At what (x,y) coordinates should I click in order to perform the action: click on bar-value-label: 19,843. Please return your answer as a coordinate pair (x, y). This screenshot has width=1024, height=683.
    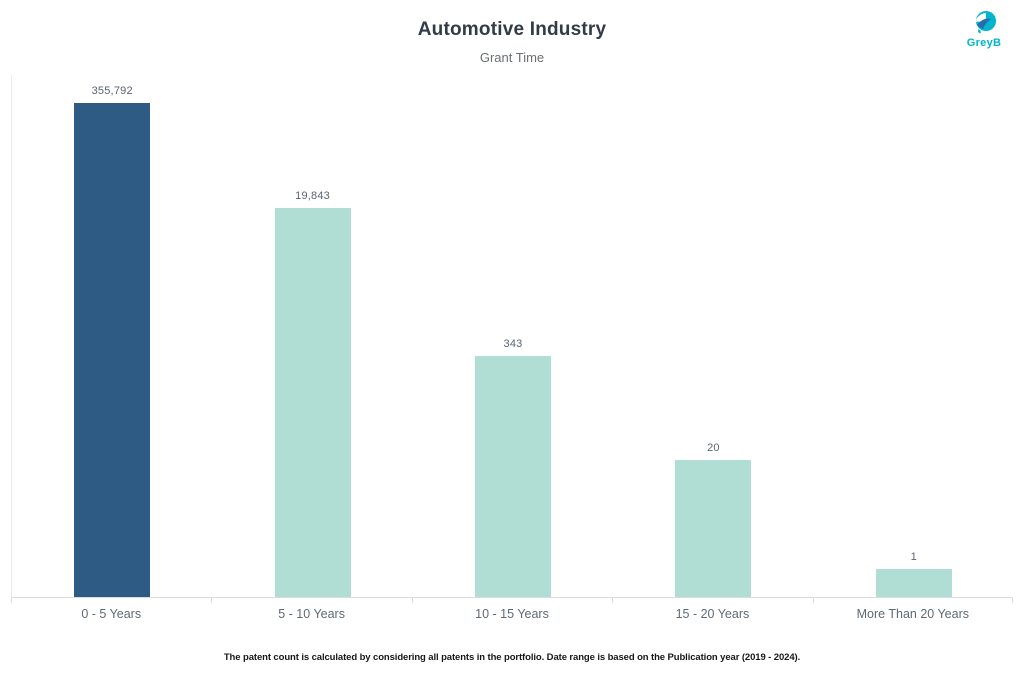
    Looking at the image, I should click on (313, 196).